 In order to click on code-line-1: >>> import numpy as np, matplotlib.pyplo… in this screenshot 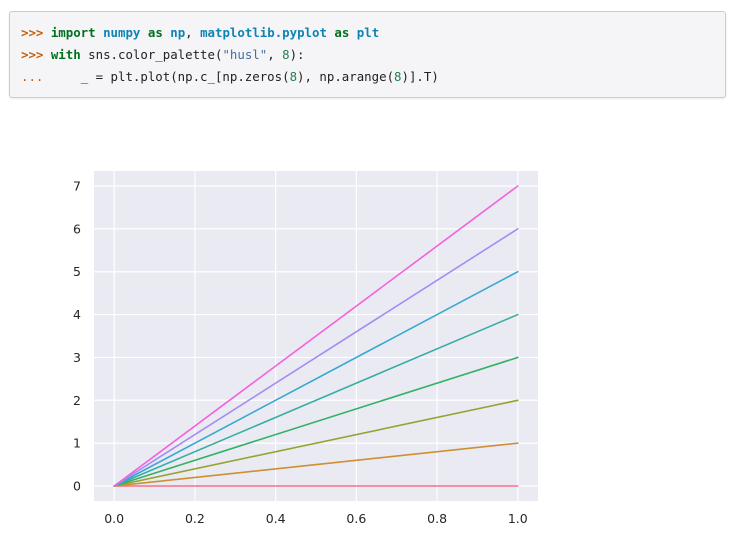, I will do `click(373, 35)`.